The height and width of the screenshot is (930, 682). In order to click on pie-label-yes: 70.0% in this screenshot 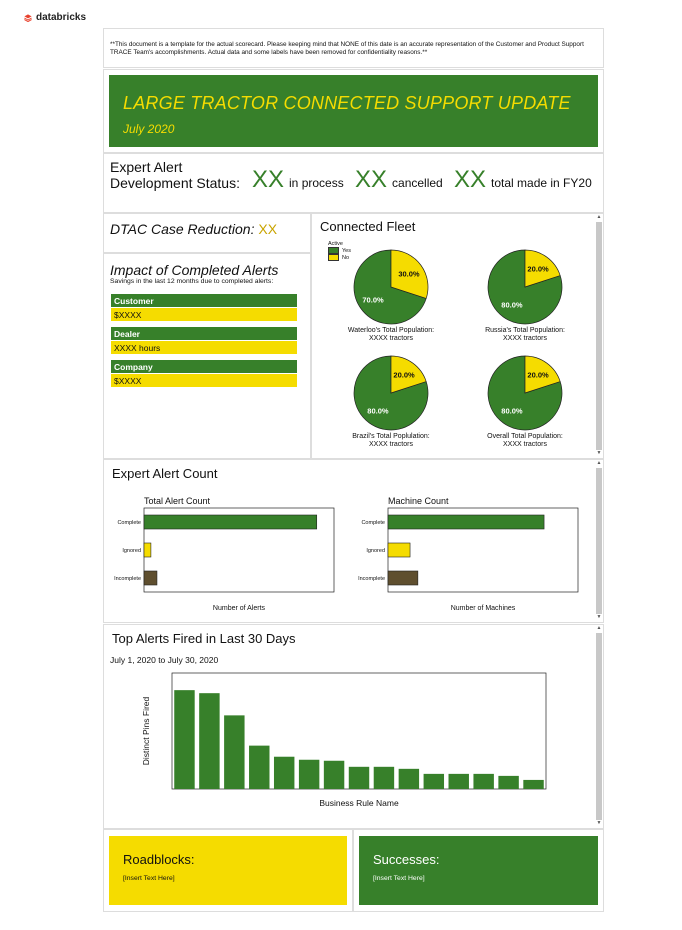, I will do `click(373, 300)`.